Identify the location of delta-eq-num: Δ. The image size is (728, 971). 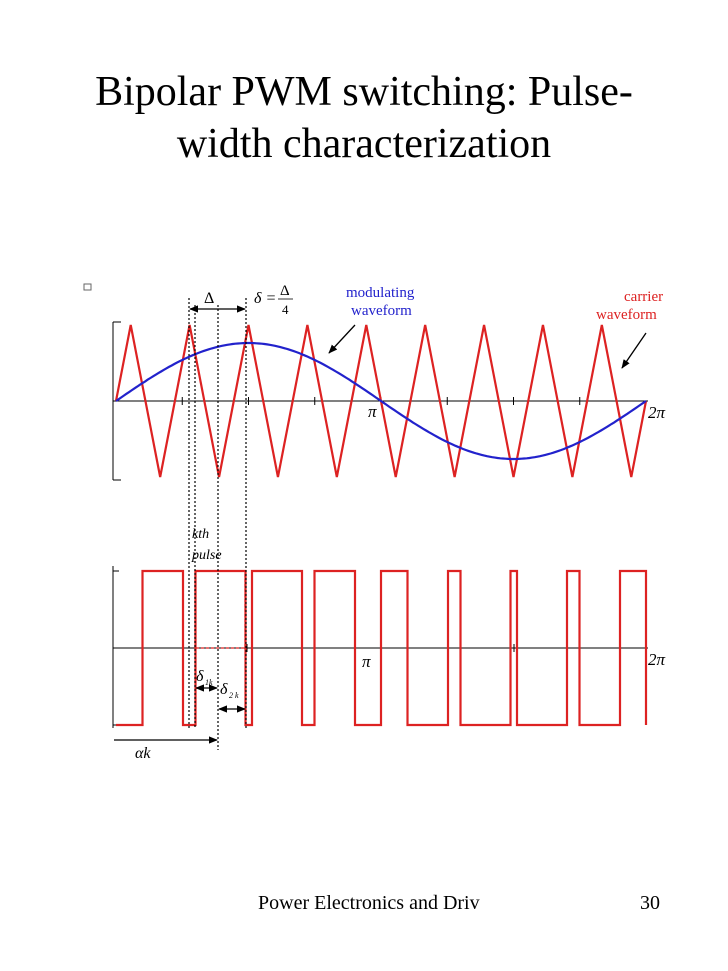
(285, 291).